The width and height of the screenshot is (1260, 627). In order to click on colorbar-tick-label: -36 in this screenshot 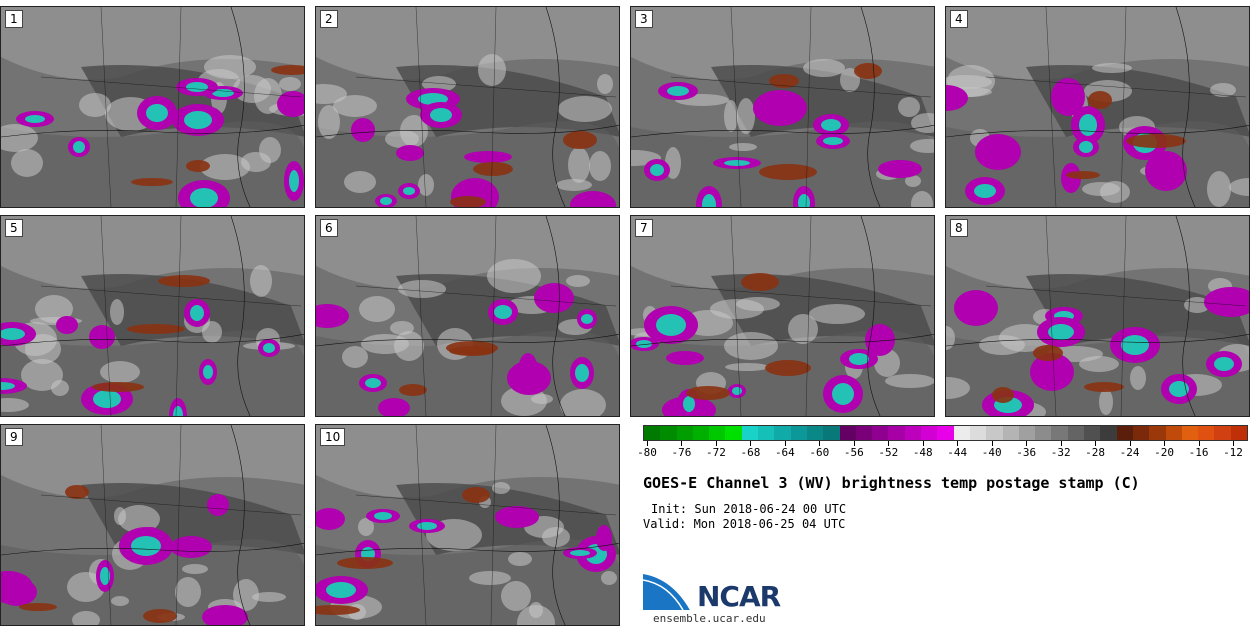, I will do `click(1026, 452)`.